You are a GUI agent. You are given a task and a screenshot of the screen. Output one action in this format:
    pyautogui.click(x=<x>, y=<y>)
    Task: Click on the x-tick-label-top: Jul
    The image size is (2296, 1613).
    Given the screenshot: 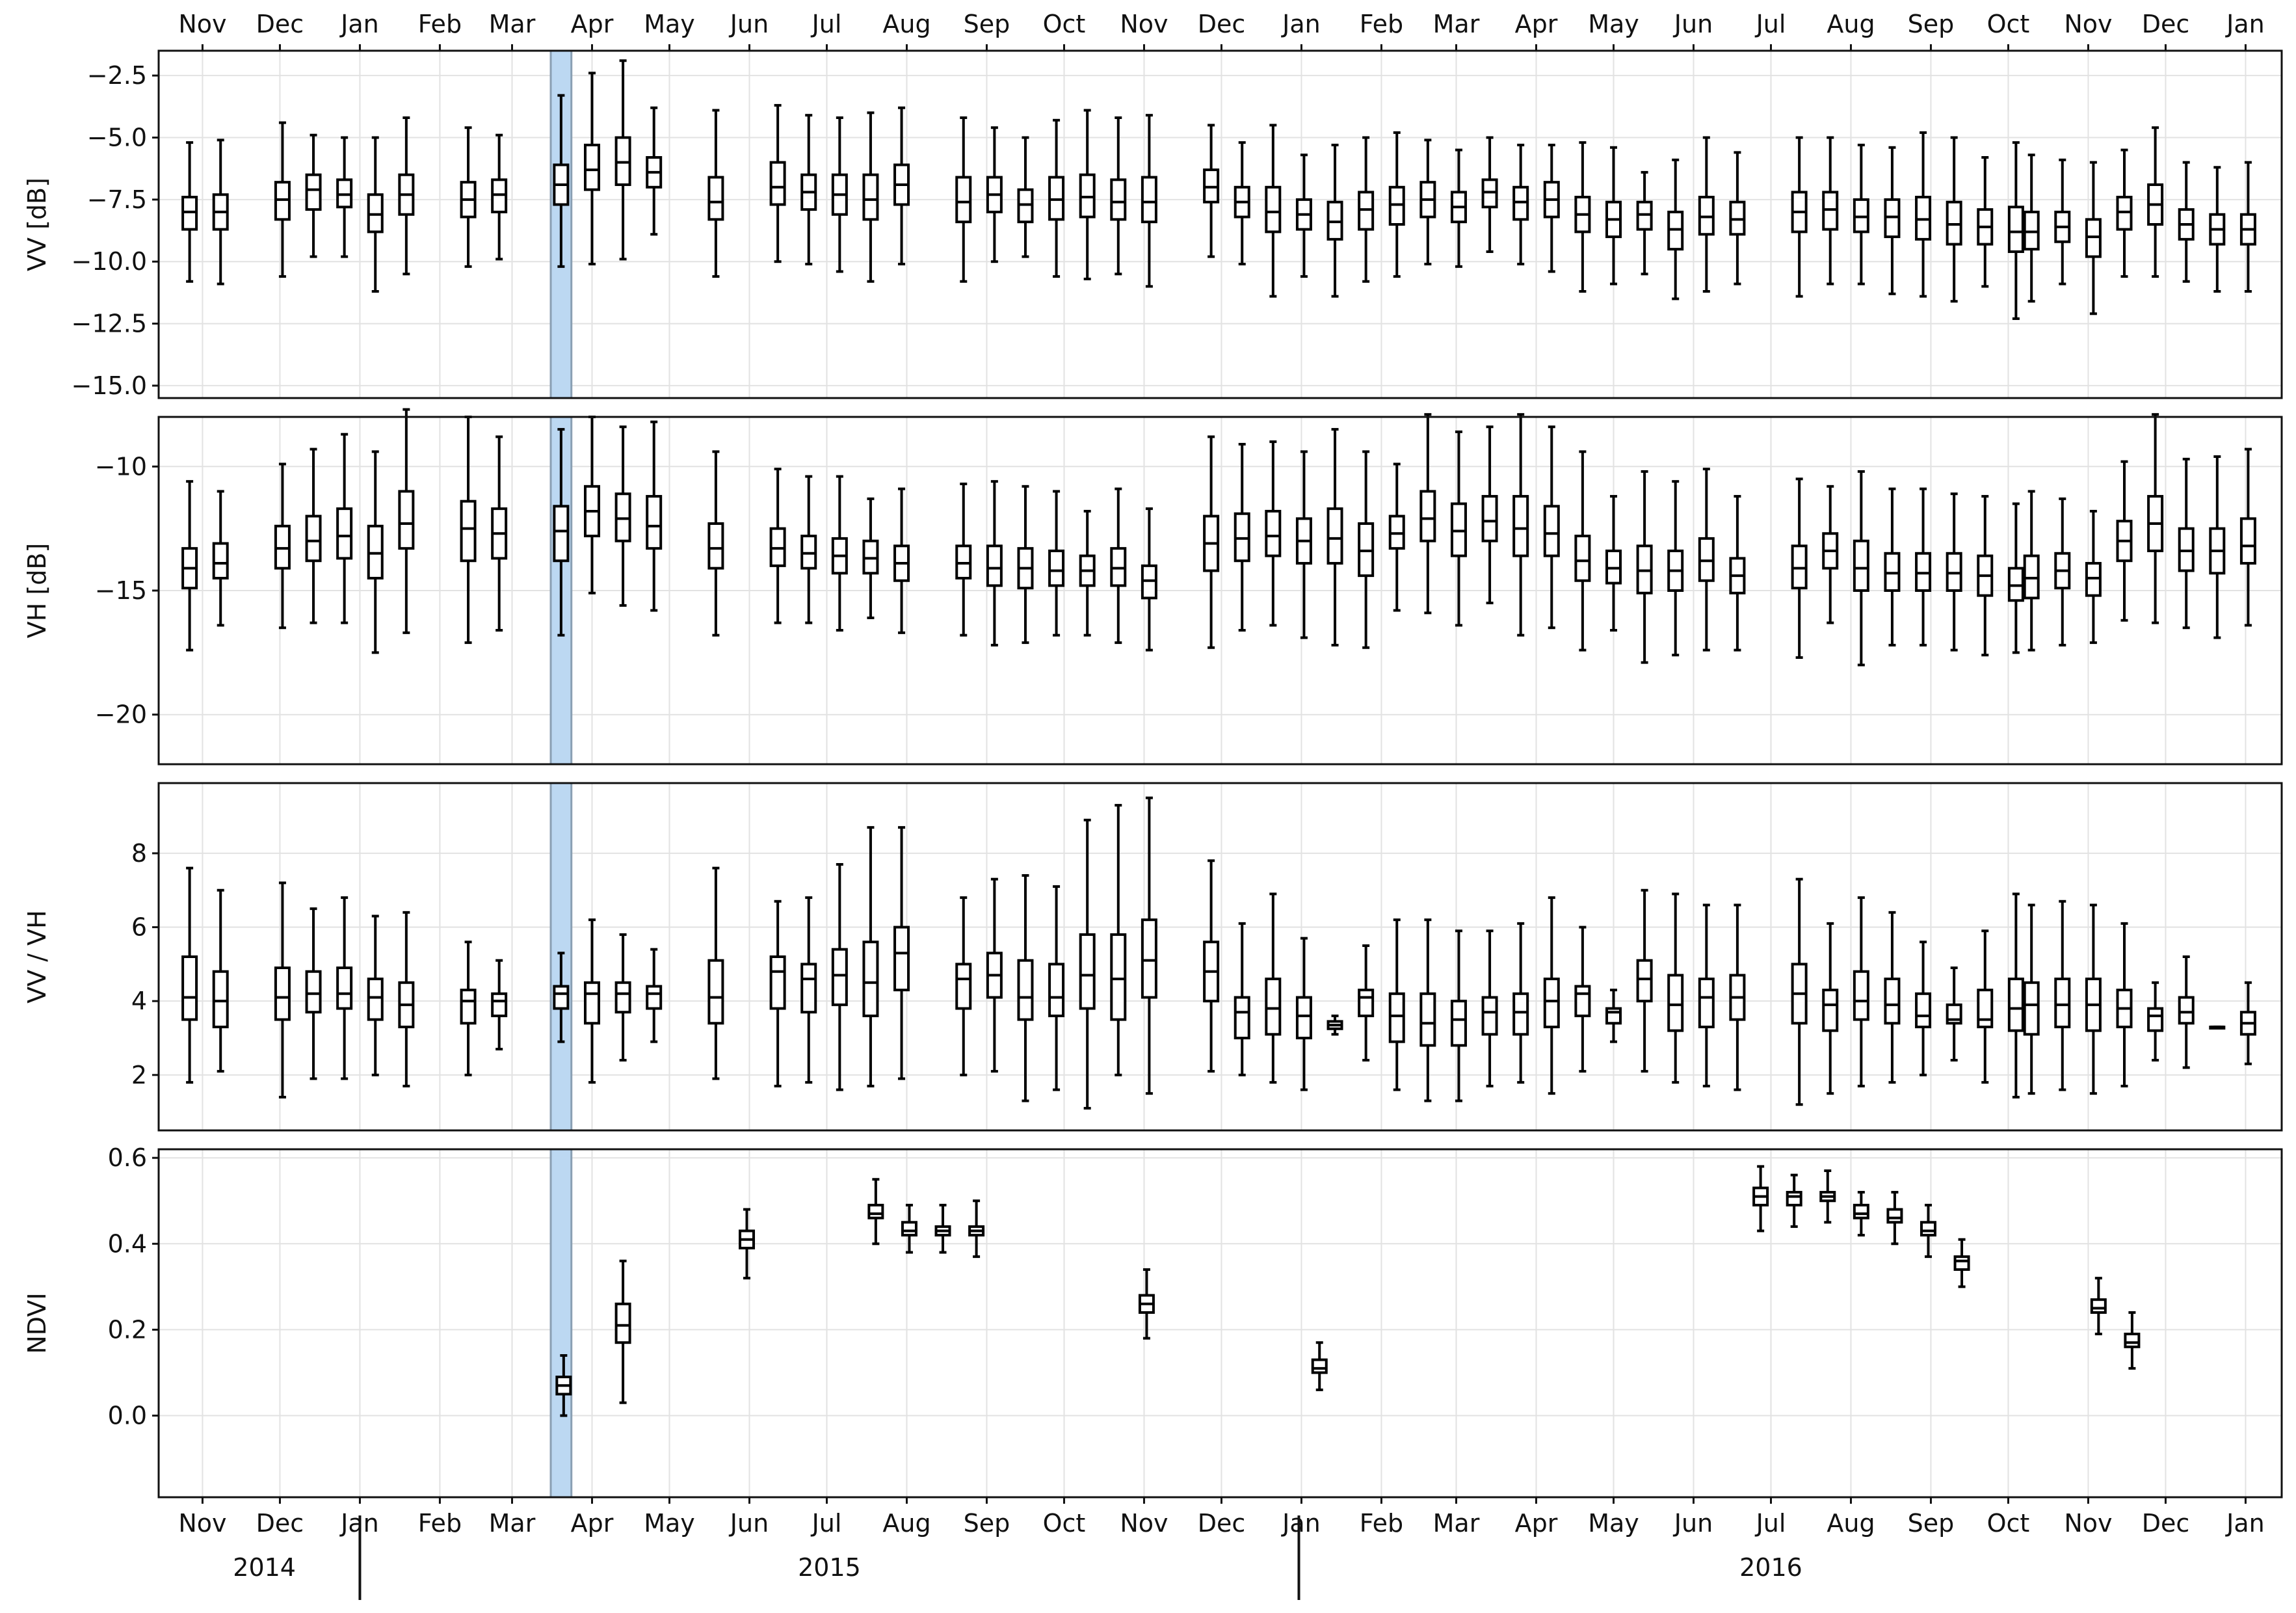 What is the action you would take?
    pyautogui.click(x=1771, y=24)
    